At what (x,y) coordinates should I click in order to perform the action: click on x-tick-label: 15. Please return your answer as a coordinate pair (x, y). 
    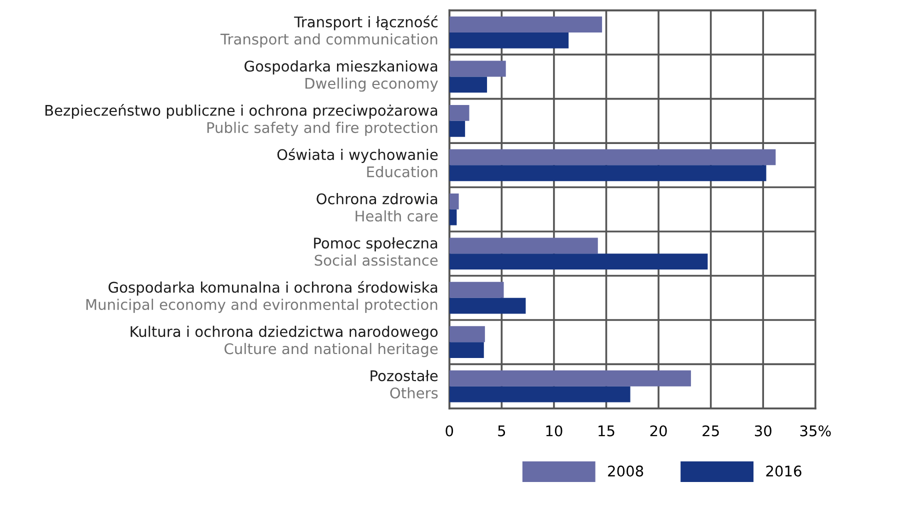
    Looking at the image, I should click on (606, 431).